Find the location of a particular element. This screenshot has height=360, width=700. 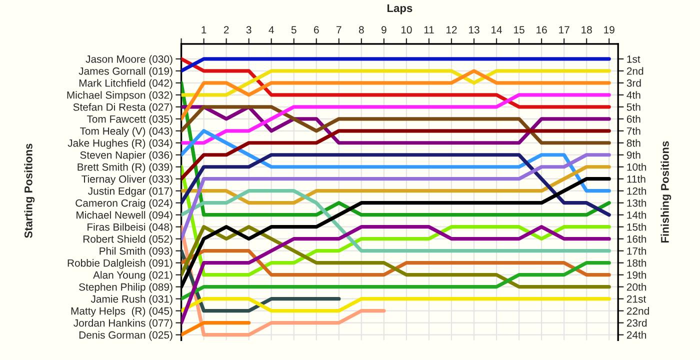

y2-tick-label: 9th is located at coordinates (633, 155).